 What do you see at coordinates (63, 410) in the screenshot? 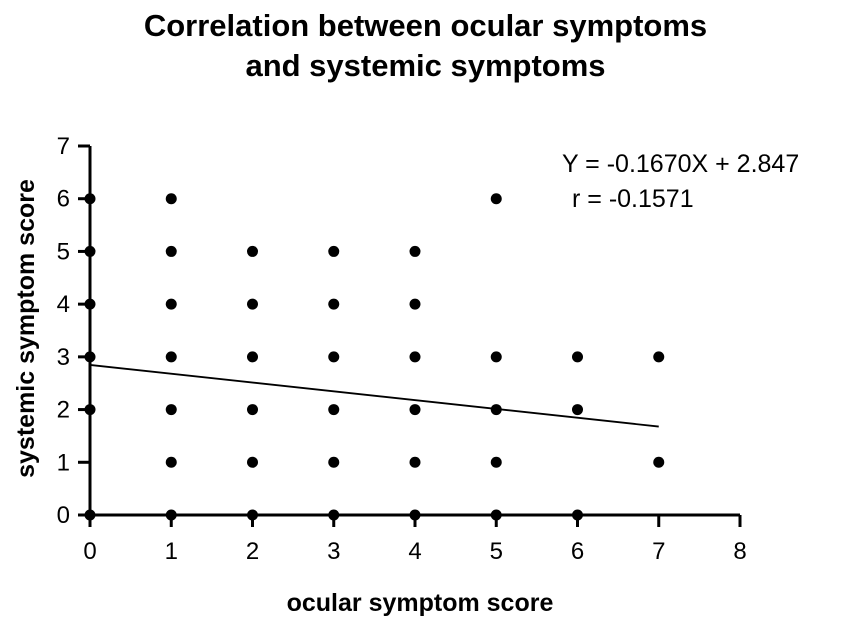
I see `y-tick-label: 2` at bounding box center [63, 410].